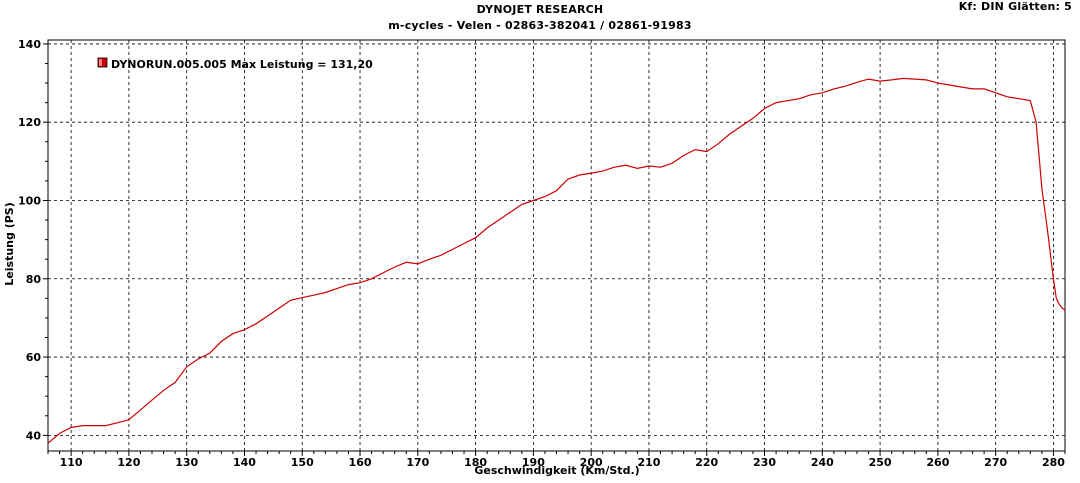 The height and width of the screenshot is (483, 1080). I want to click on chart-title: DYNOJET RESEARCH, so click(540, 9).